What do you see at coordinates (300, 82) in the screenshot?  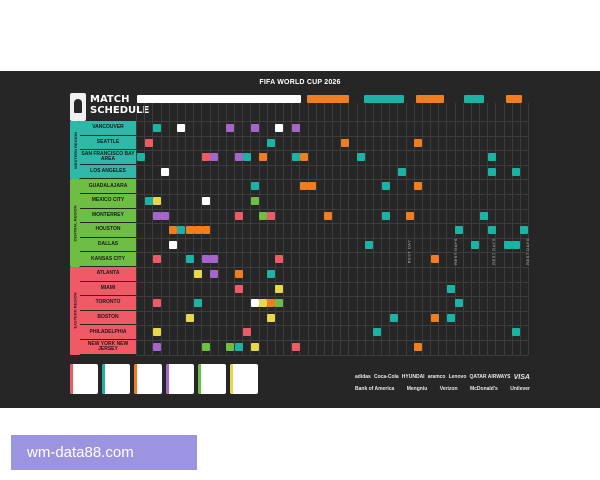 I see `poster-title: FIFA WORLD CUP 2026` at bounding box center [300, 82].